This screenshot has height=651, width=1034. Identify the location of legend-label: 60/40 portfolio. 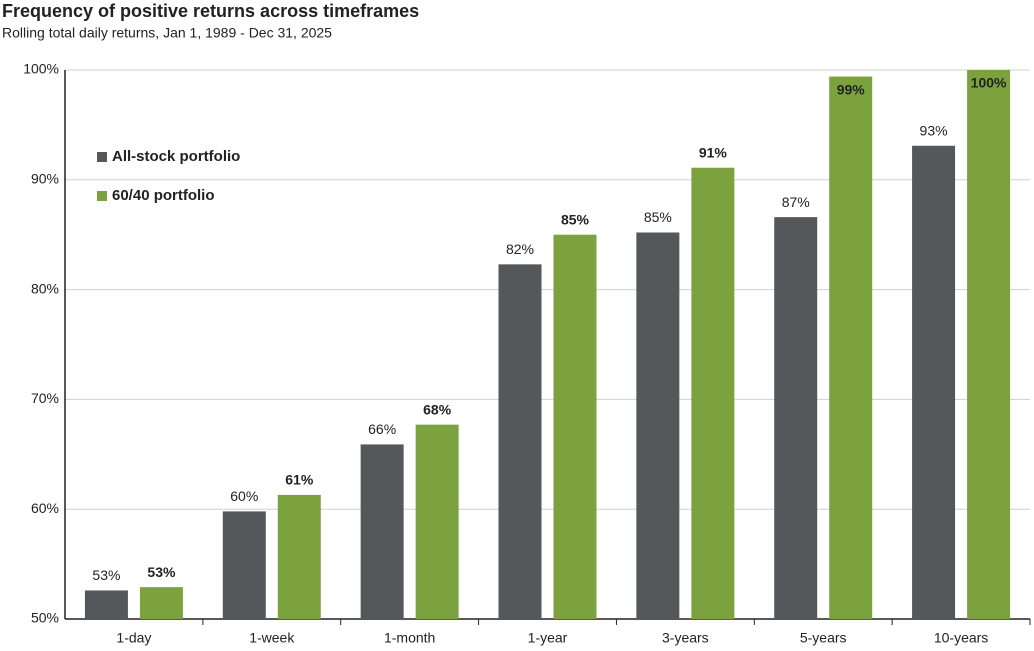
(163, 195).